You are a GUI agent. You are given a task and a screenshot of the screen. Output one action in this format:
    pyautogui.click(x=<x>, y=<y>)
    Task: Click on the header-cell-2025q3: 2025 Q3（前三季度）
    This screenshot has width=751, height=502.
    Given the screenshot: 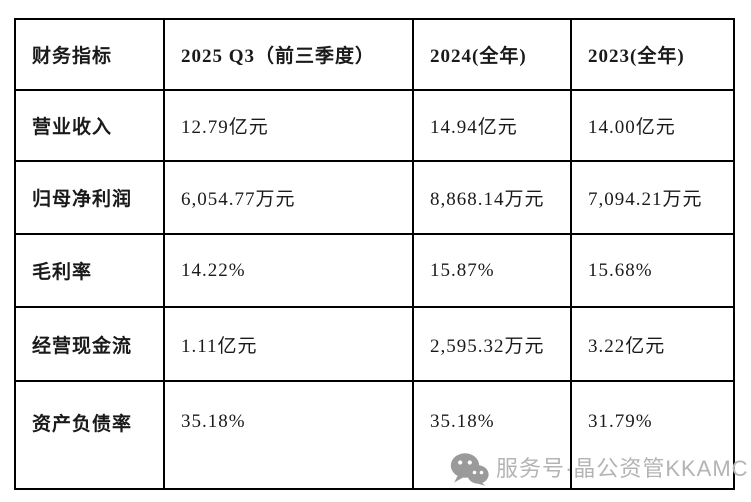 What is the action you would take?
    pyautogui.click(x=288, y=54)
    